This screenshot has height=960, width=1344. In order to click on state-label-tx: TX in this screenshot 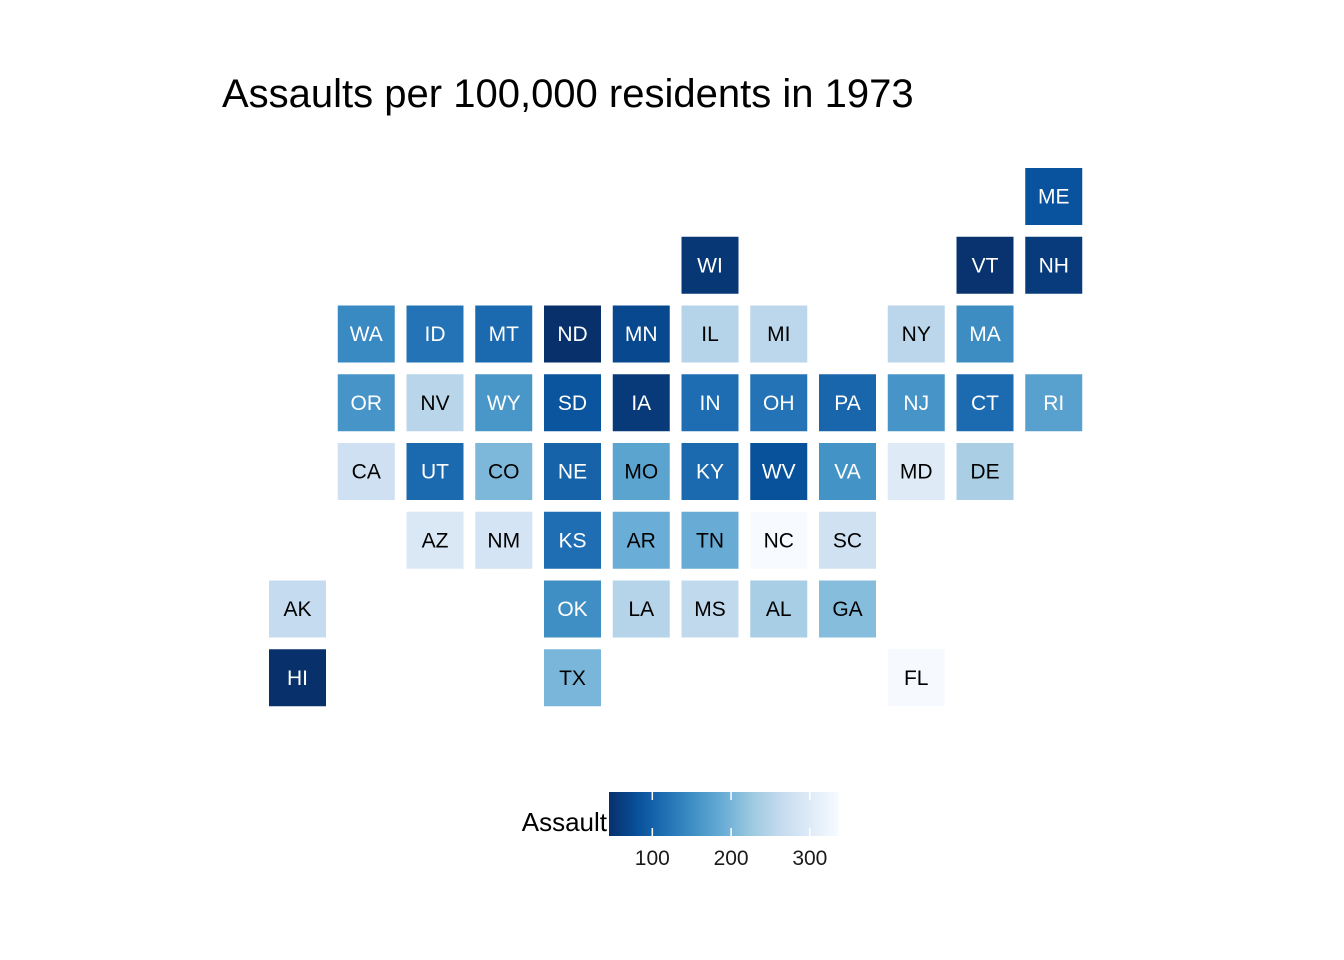, I will do `click(572, 678)`.